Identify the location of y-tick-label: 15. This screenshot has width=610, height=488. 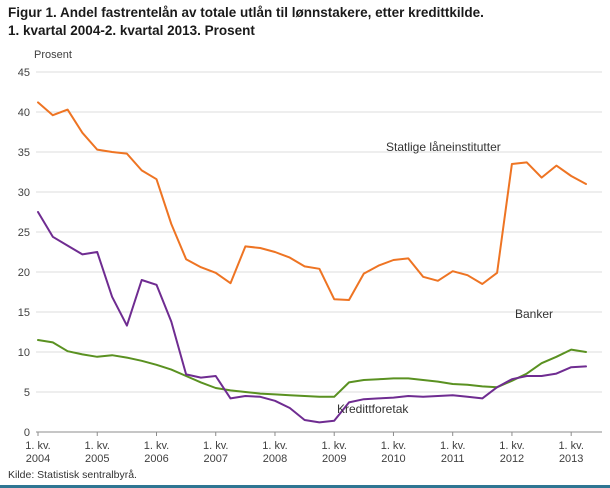
(24, 313).